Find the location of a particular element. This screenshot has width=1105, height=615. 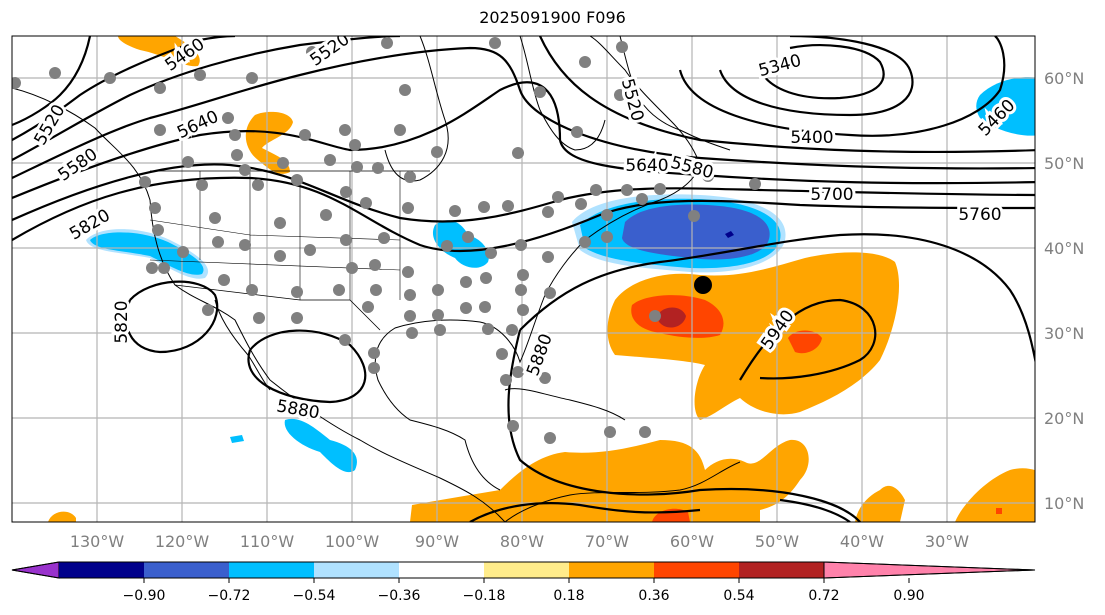

longitude-label: 50°W is located at coordinates (777, 541).